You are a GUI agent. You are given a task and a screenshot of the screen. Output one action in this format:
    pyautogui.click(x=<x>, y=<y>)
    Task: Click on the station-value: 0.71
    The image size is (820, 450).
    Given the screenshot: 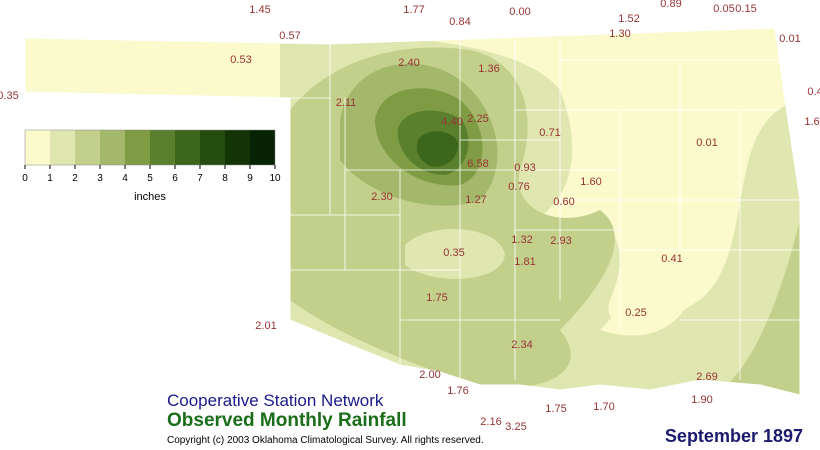 What is the action you would take?
    pyautogui.click(x=549, y=133)
    